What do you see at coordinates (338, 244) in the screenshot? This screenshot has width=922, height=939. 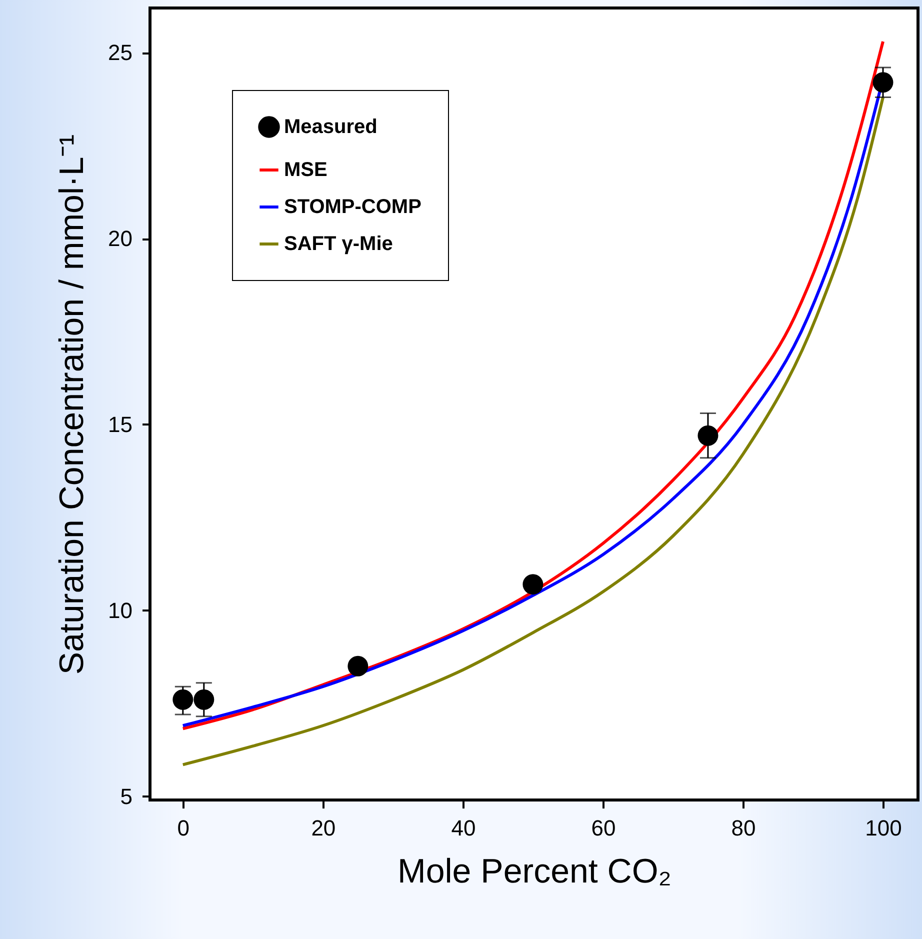 I see `legend-label: SAFT γ-Mie` at bounding box center [338, 244].